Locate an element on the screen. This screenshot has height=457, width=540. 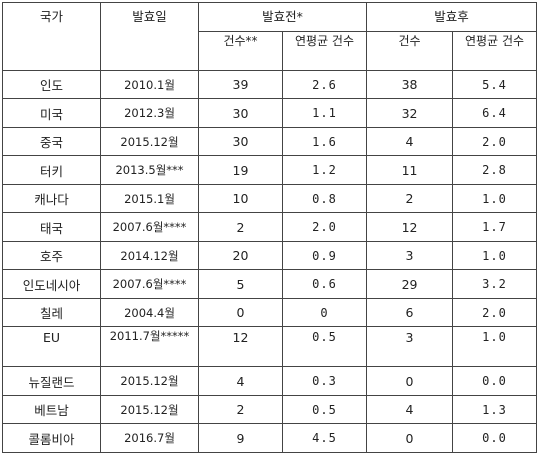
count-after-cell: 11 is located at coordinates (410, 170).